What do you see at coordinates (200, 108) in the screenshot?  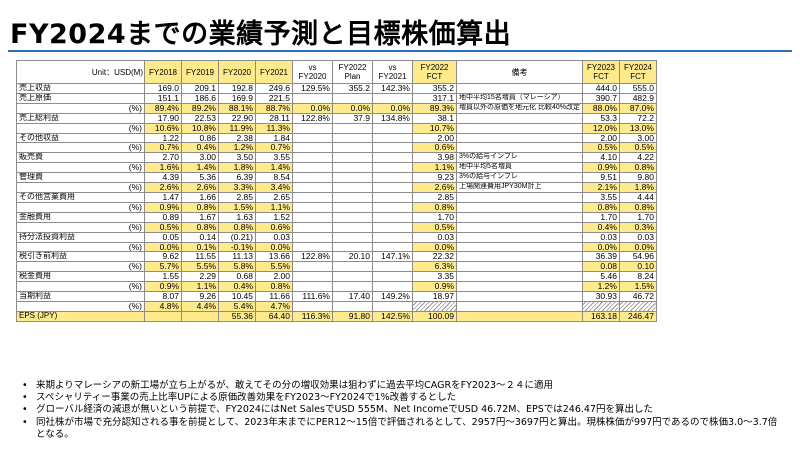 I see `value-cell: 89.2%` at bounding box center [200, 108].